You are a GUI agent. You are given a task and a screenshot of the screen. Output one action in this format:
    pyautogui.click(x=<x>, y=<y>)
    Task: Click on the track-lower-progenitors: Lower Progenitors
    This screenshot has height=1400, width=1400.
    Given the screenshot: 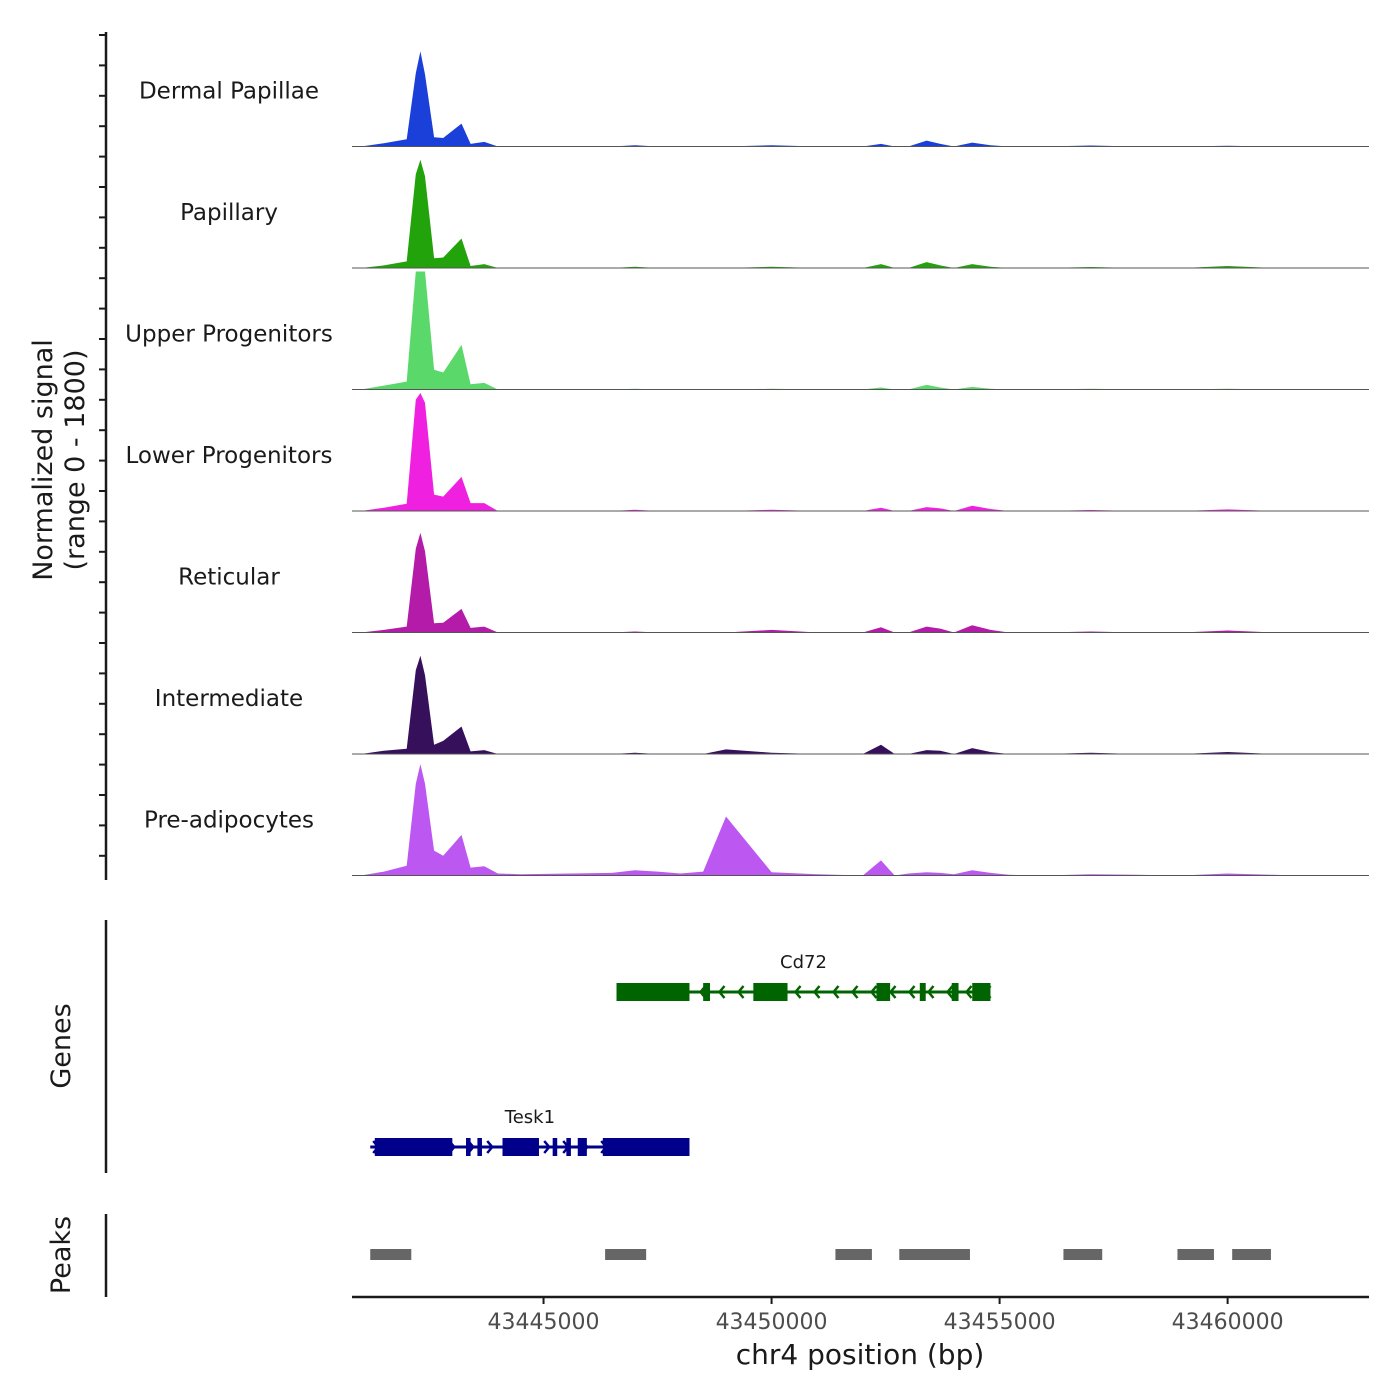 What is the action you would take?
    pyautogui.click(x=747, y=452)
    